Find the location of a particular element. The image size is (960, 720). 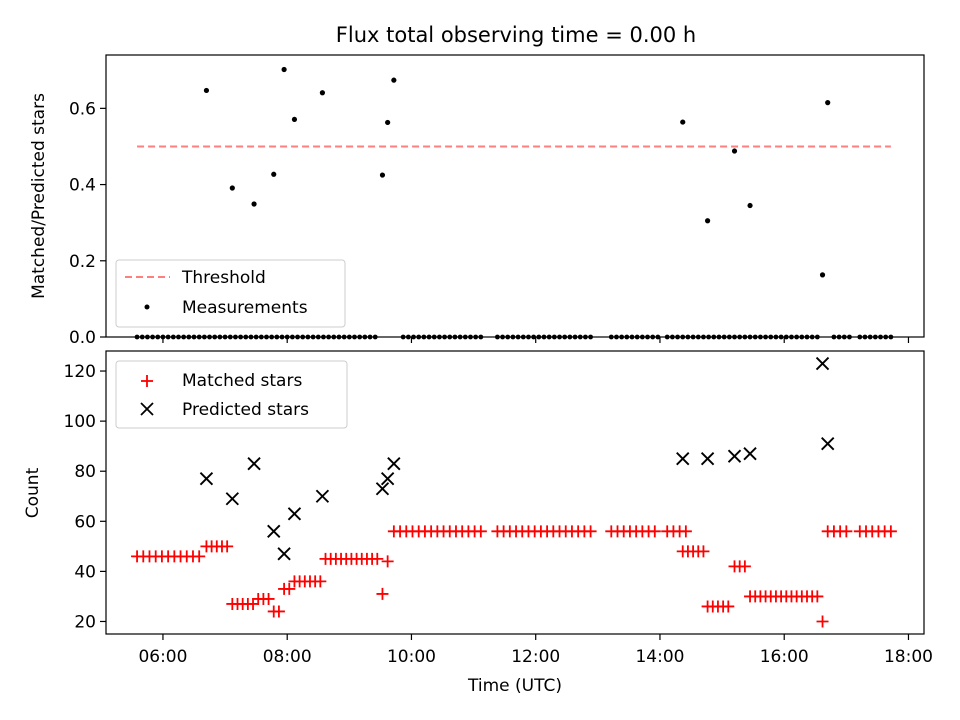

count-y-tick-label: 20 is located at coordinates (85, 622).